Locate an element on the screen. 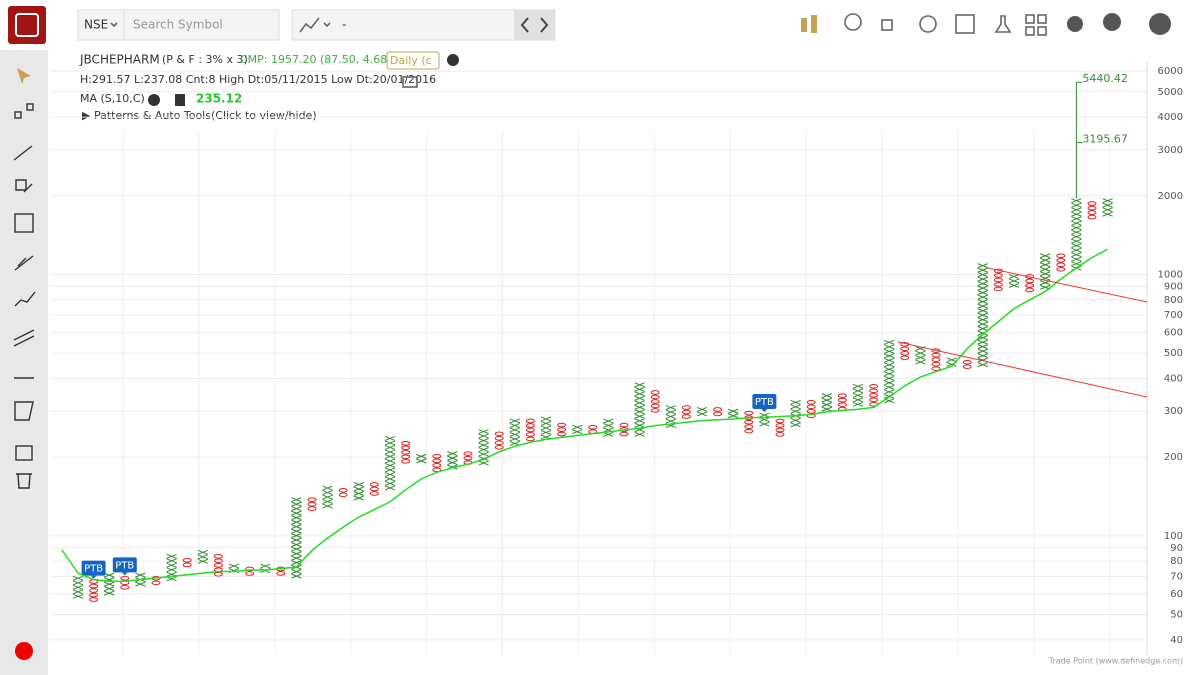  navigate-button is located at coordinates (534, 25).